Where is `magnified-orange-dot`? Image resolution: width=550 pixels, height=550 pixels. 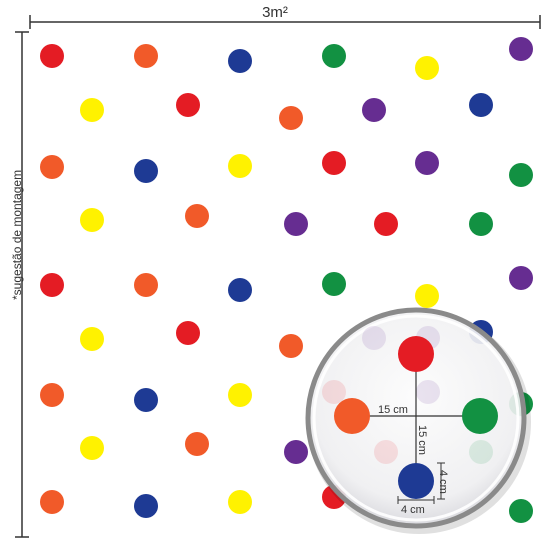
magnified-orange-dot is located at coordinates (352, 416).